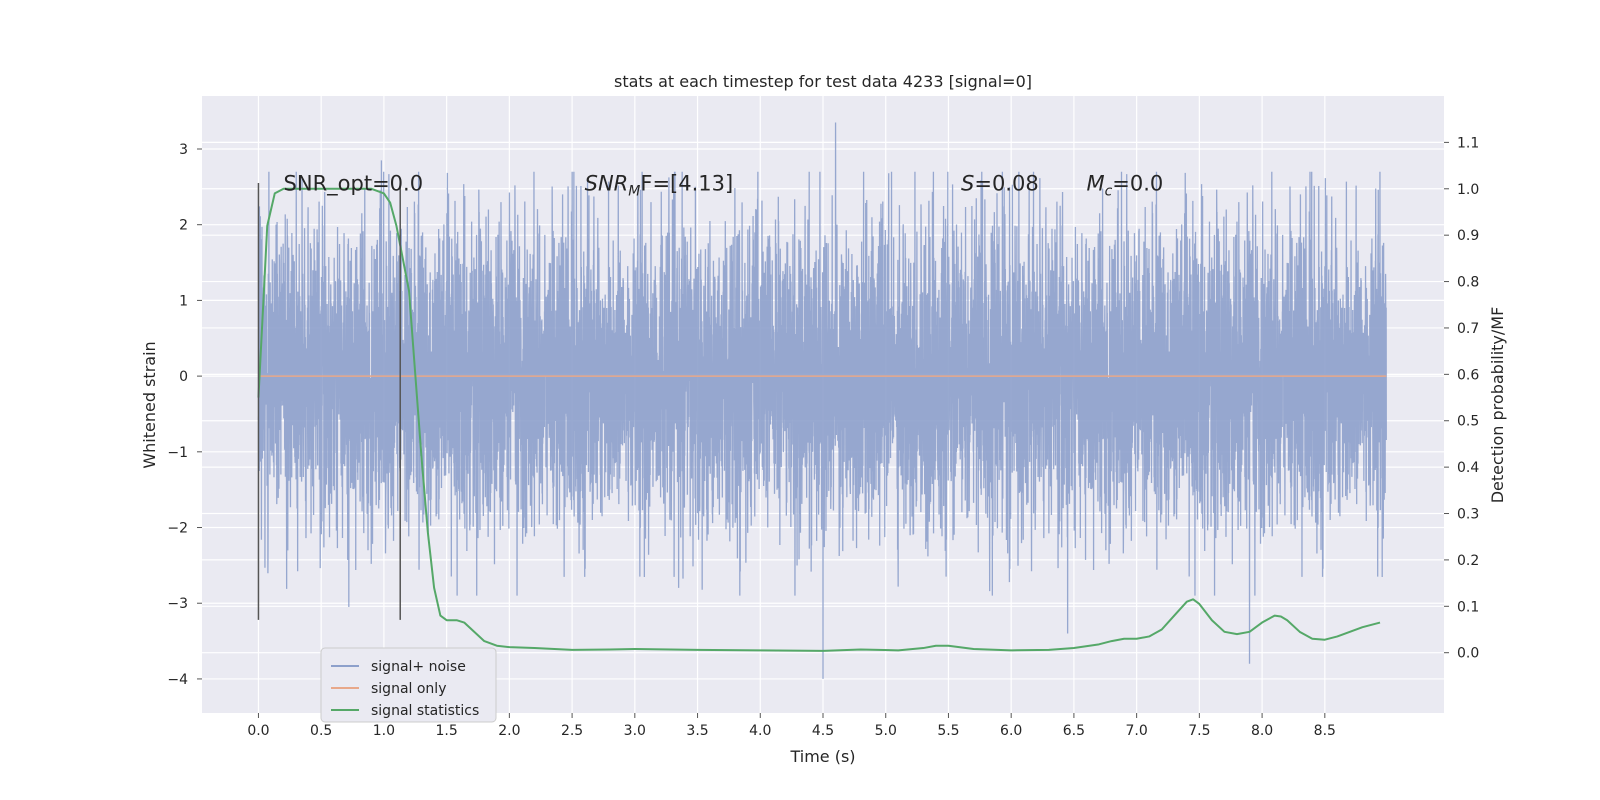 The height and width of the screenshot is (800, 1600). What do you see at coordinates (1468, 422) in the screenshot?
I see `y-right-tick-label: 0.5` at bounding box center [1468, 422].